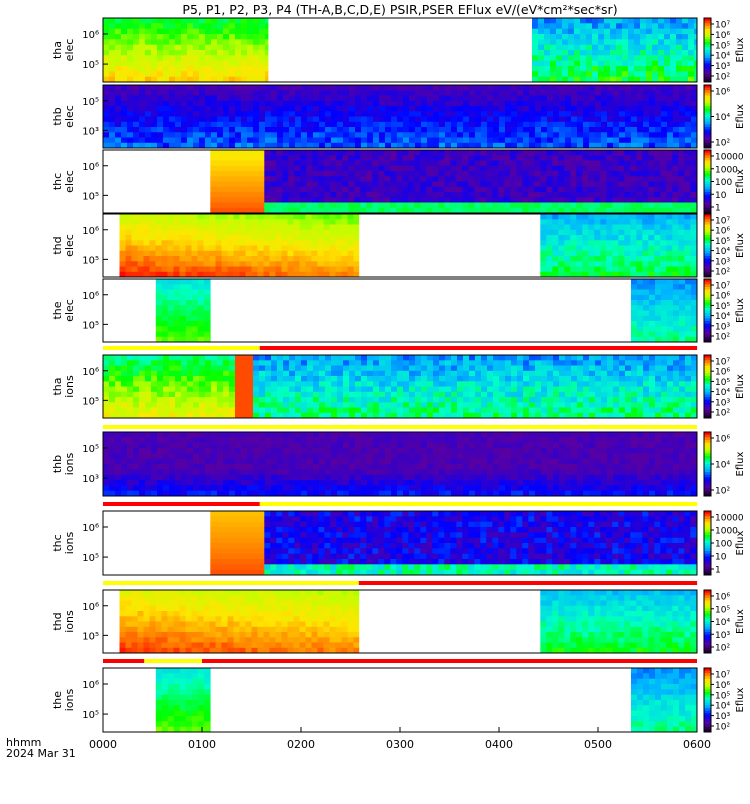 This screenshot has width=750, height=804. What do you see at coordinates (103, 744) in the screenshot?
I see `x-tick-label: 0000` at bounding box center [103, 744].